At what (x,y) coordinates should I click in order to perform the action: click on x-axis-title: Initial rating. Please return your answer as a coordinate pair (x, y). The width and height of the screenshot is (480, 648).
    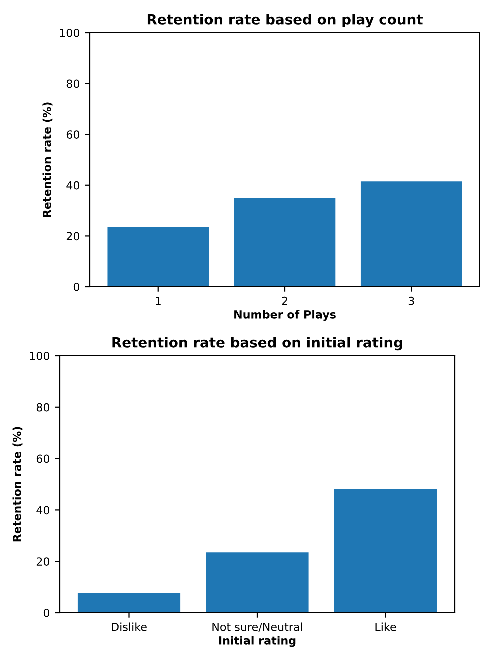
    Looking at the image, I should click on (257, 642).